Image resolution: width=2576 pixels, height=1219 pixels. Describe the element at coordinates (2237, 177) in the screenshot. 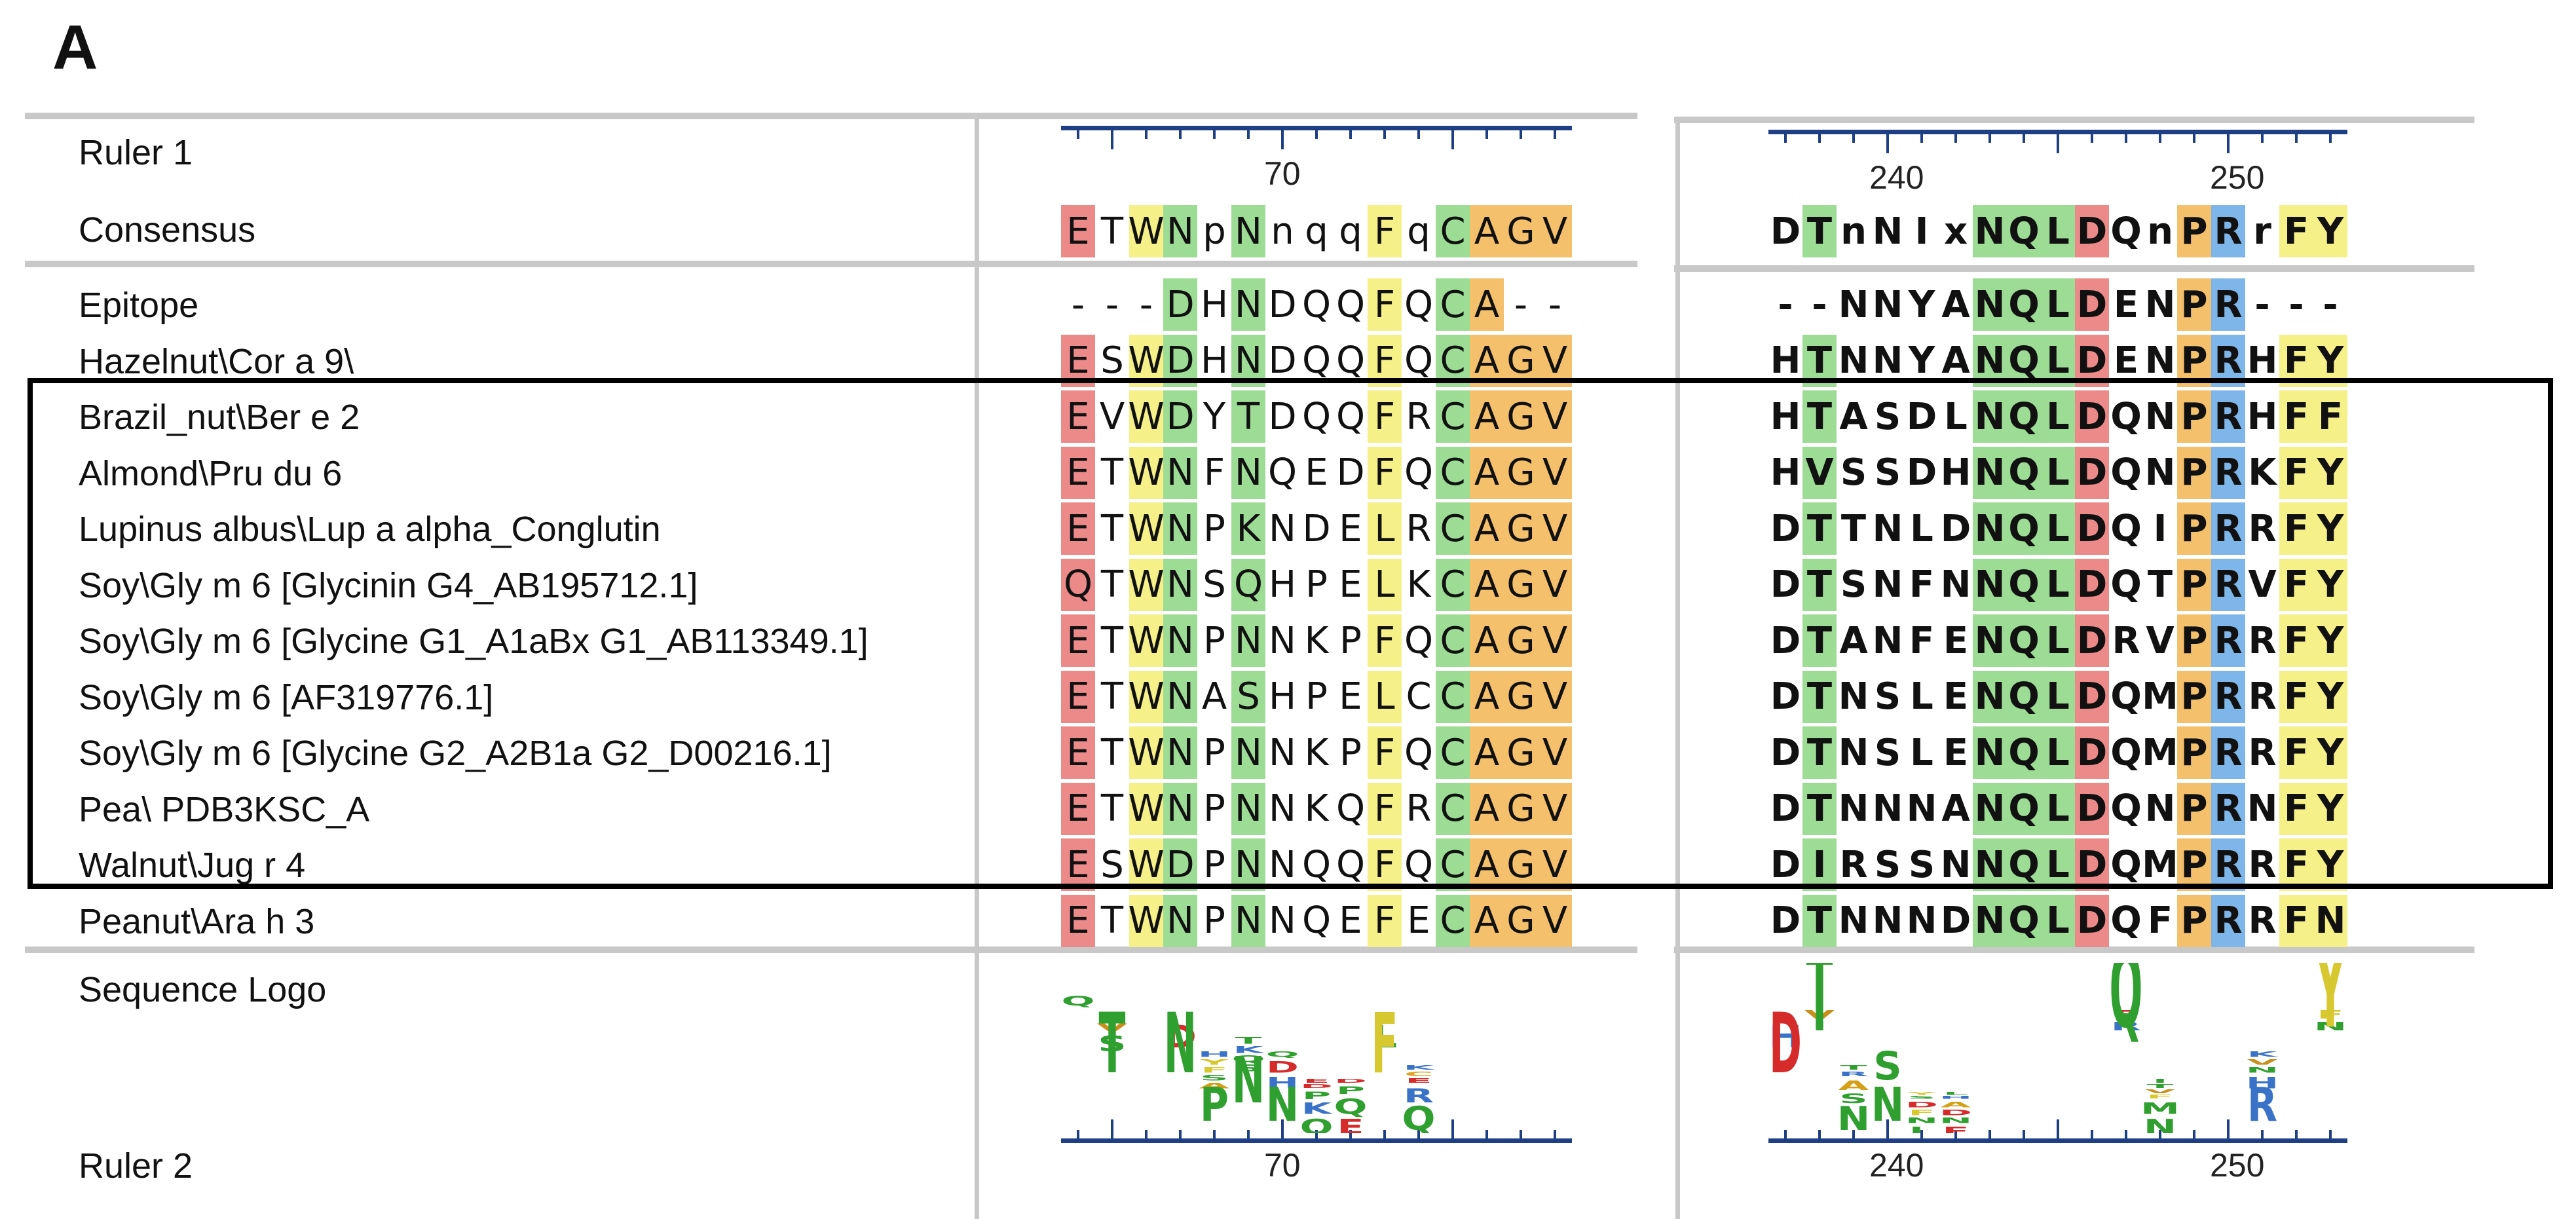

I see `ruler-number: 250` at that location.